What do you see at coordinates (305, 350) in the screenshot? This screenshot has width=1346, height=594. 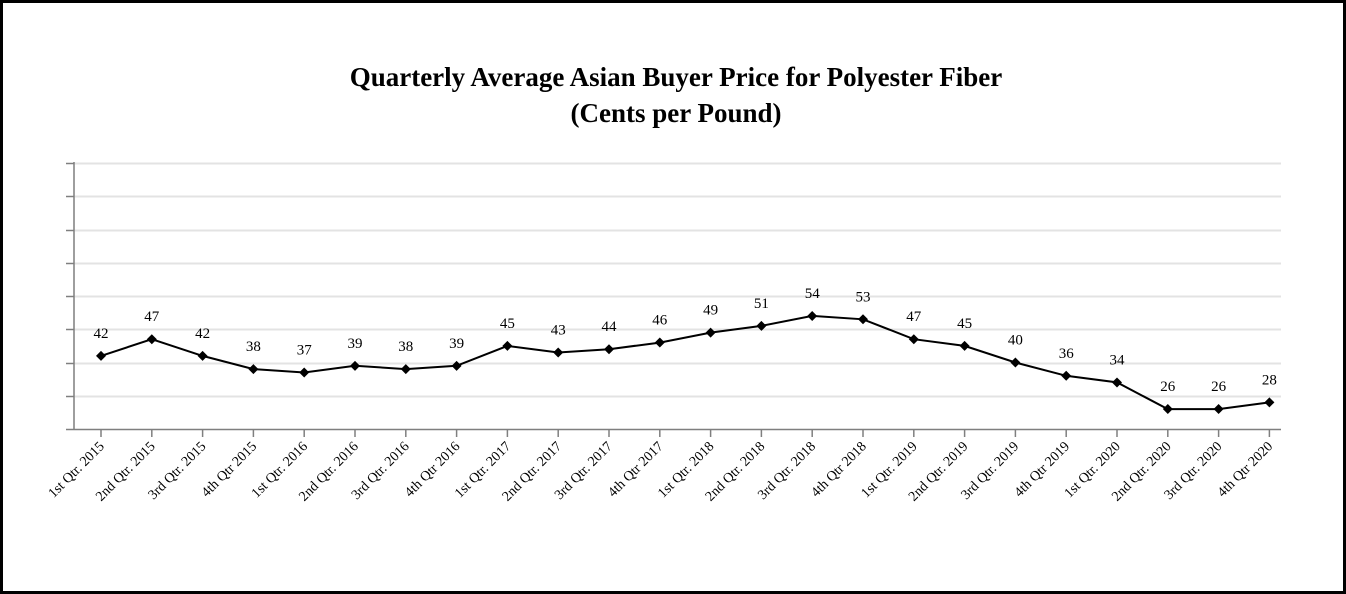 I see `data-label: 37` at bounding box center [305, 350].